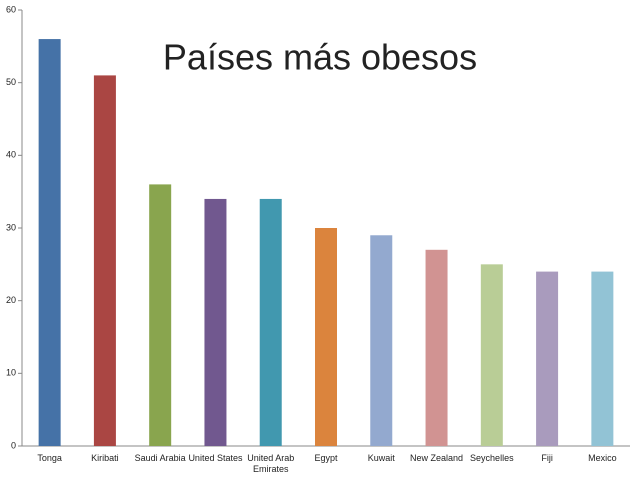 The image size is (640, 480). Describe the element at coordinates (13, 445) in the screenshot. I see `y-tick-label: 0` at that location.